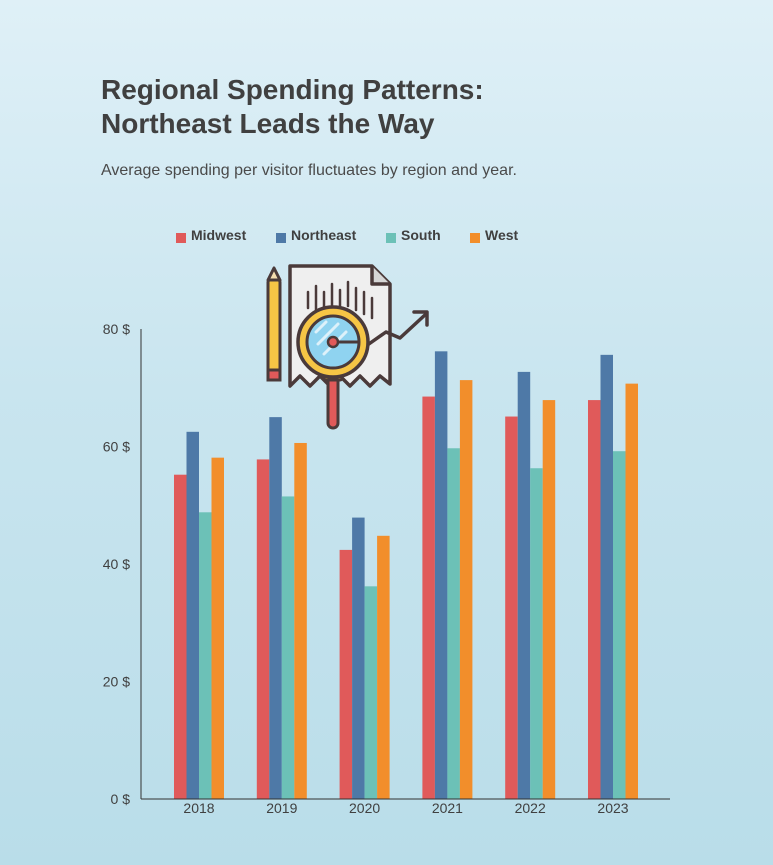  What do you see at coordinates (288, 647) in the screenshot?
I see `bar-south-2019` at bounding box center [288, 647].